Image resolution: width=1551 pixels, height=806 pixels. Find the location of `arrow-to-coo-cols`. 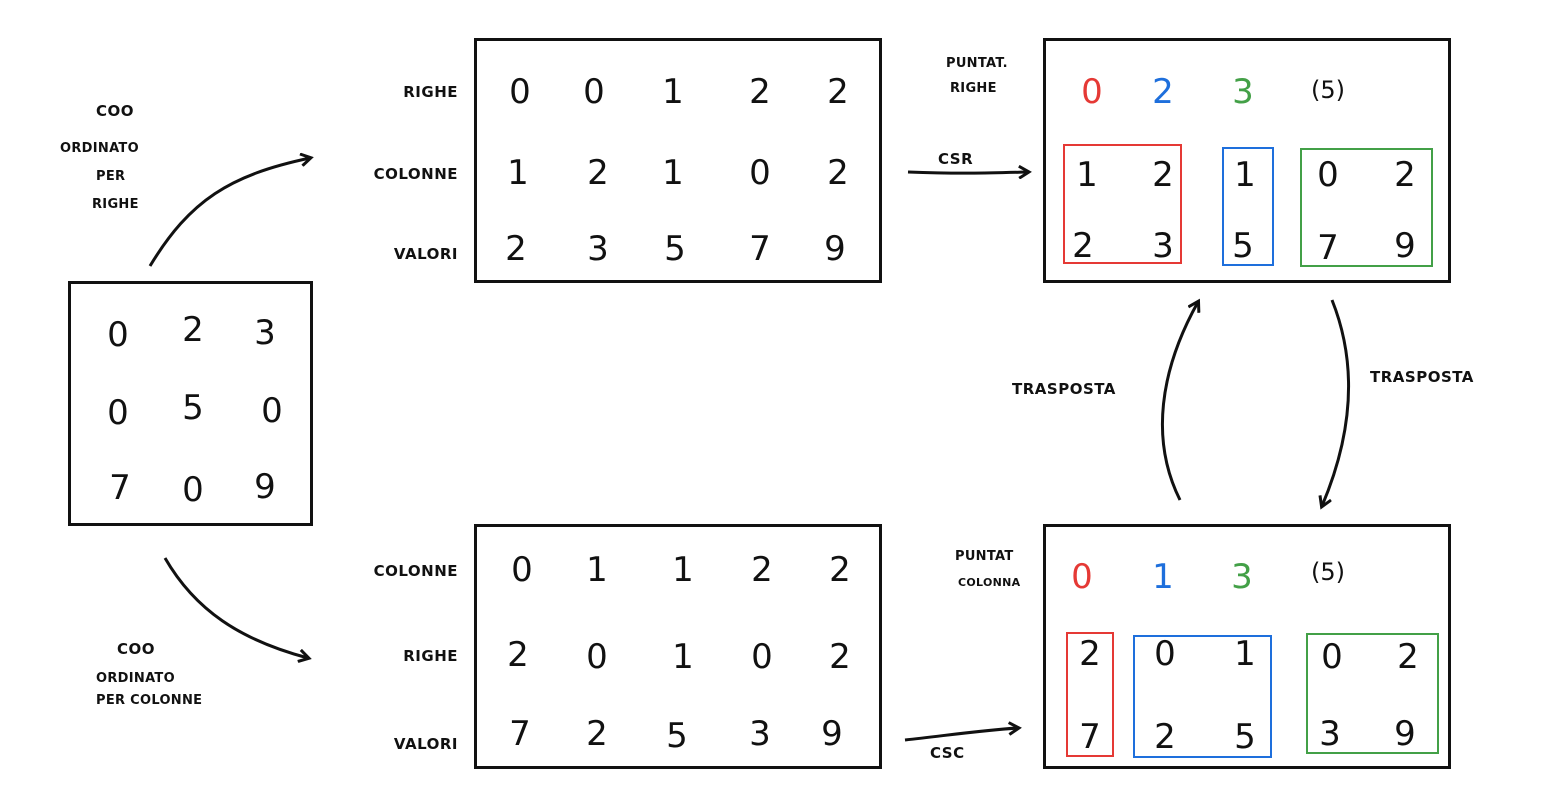

arrow-to-coo-cols is located at coordinates (235, 607).